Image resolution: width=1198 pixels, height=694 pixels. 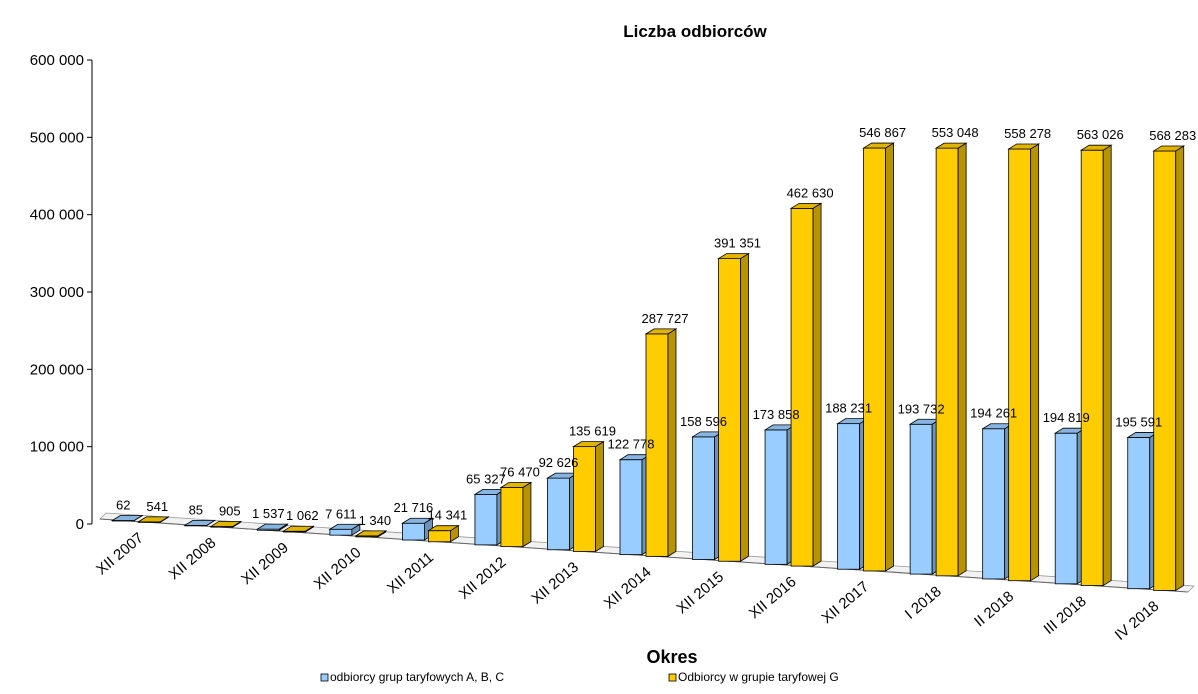 I want to click on y-tick-label: 300 000, so click(x=57, y=292).